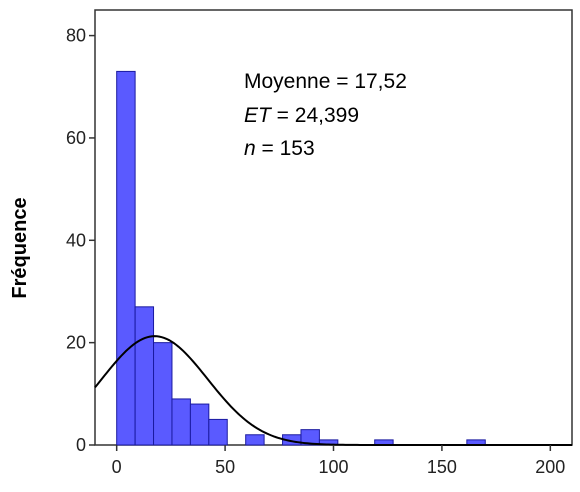 The image size is (580, 492). Describe the element at coordinates (20, 247) in the screenshot. I see `y-axis-label: Fréquence` at that location.